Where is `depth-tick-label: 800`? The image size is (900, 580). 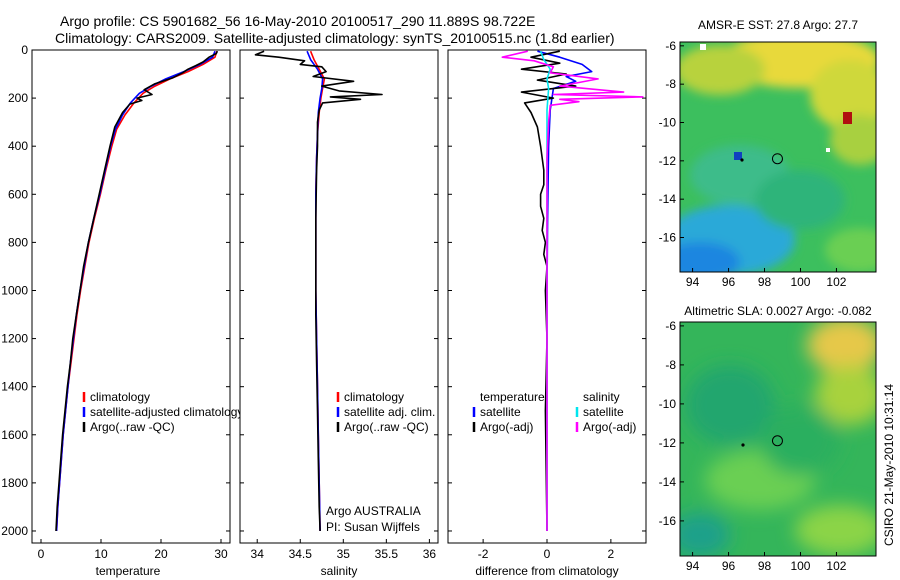
depth-tick-label: 800 is located at coordinates (18, 242).